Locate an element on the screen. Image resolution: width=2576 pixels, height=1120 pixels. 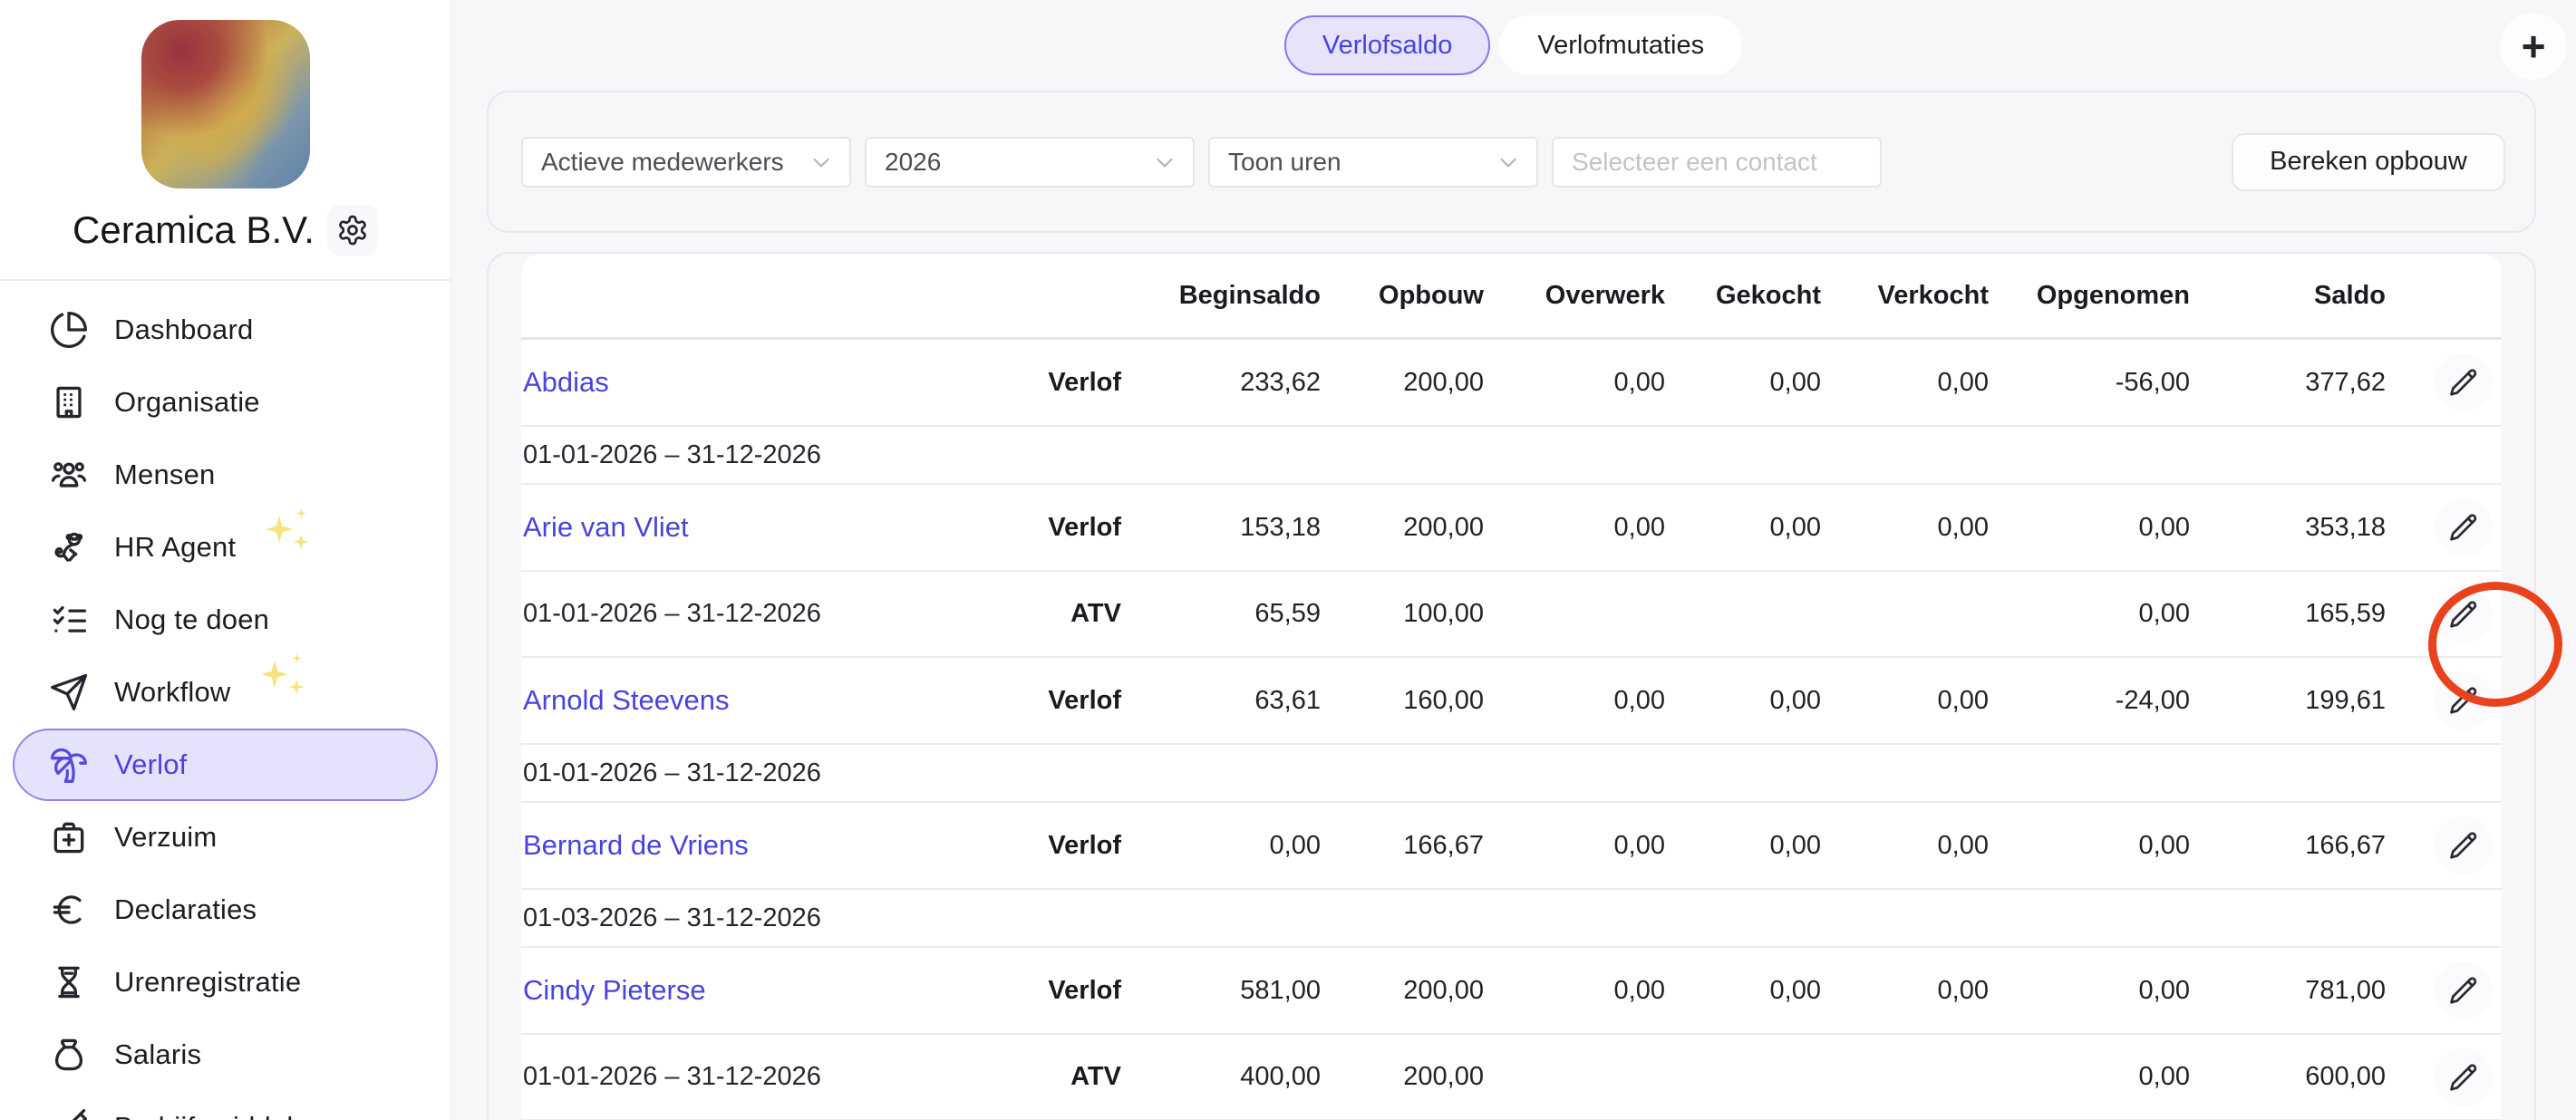
sidebar-item-urenregistratie: Urenregistratie is located at coordinates (225, 983).